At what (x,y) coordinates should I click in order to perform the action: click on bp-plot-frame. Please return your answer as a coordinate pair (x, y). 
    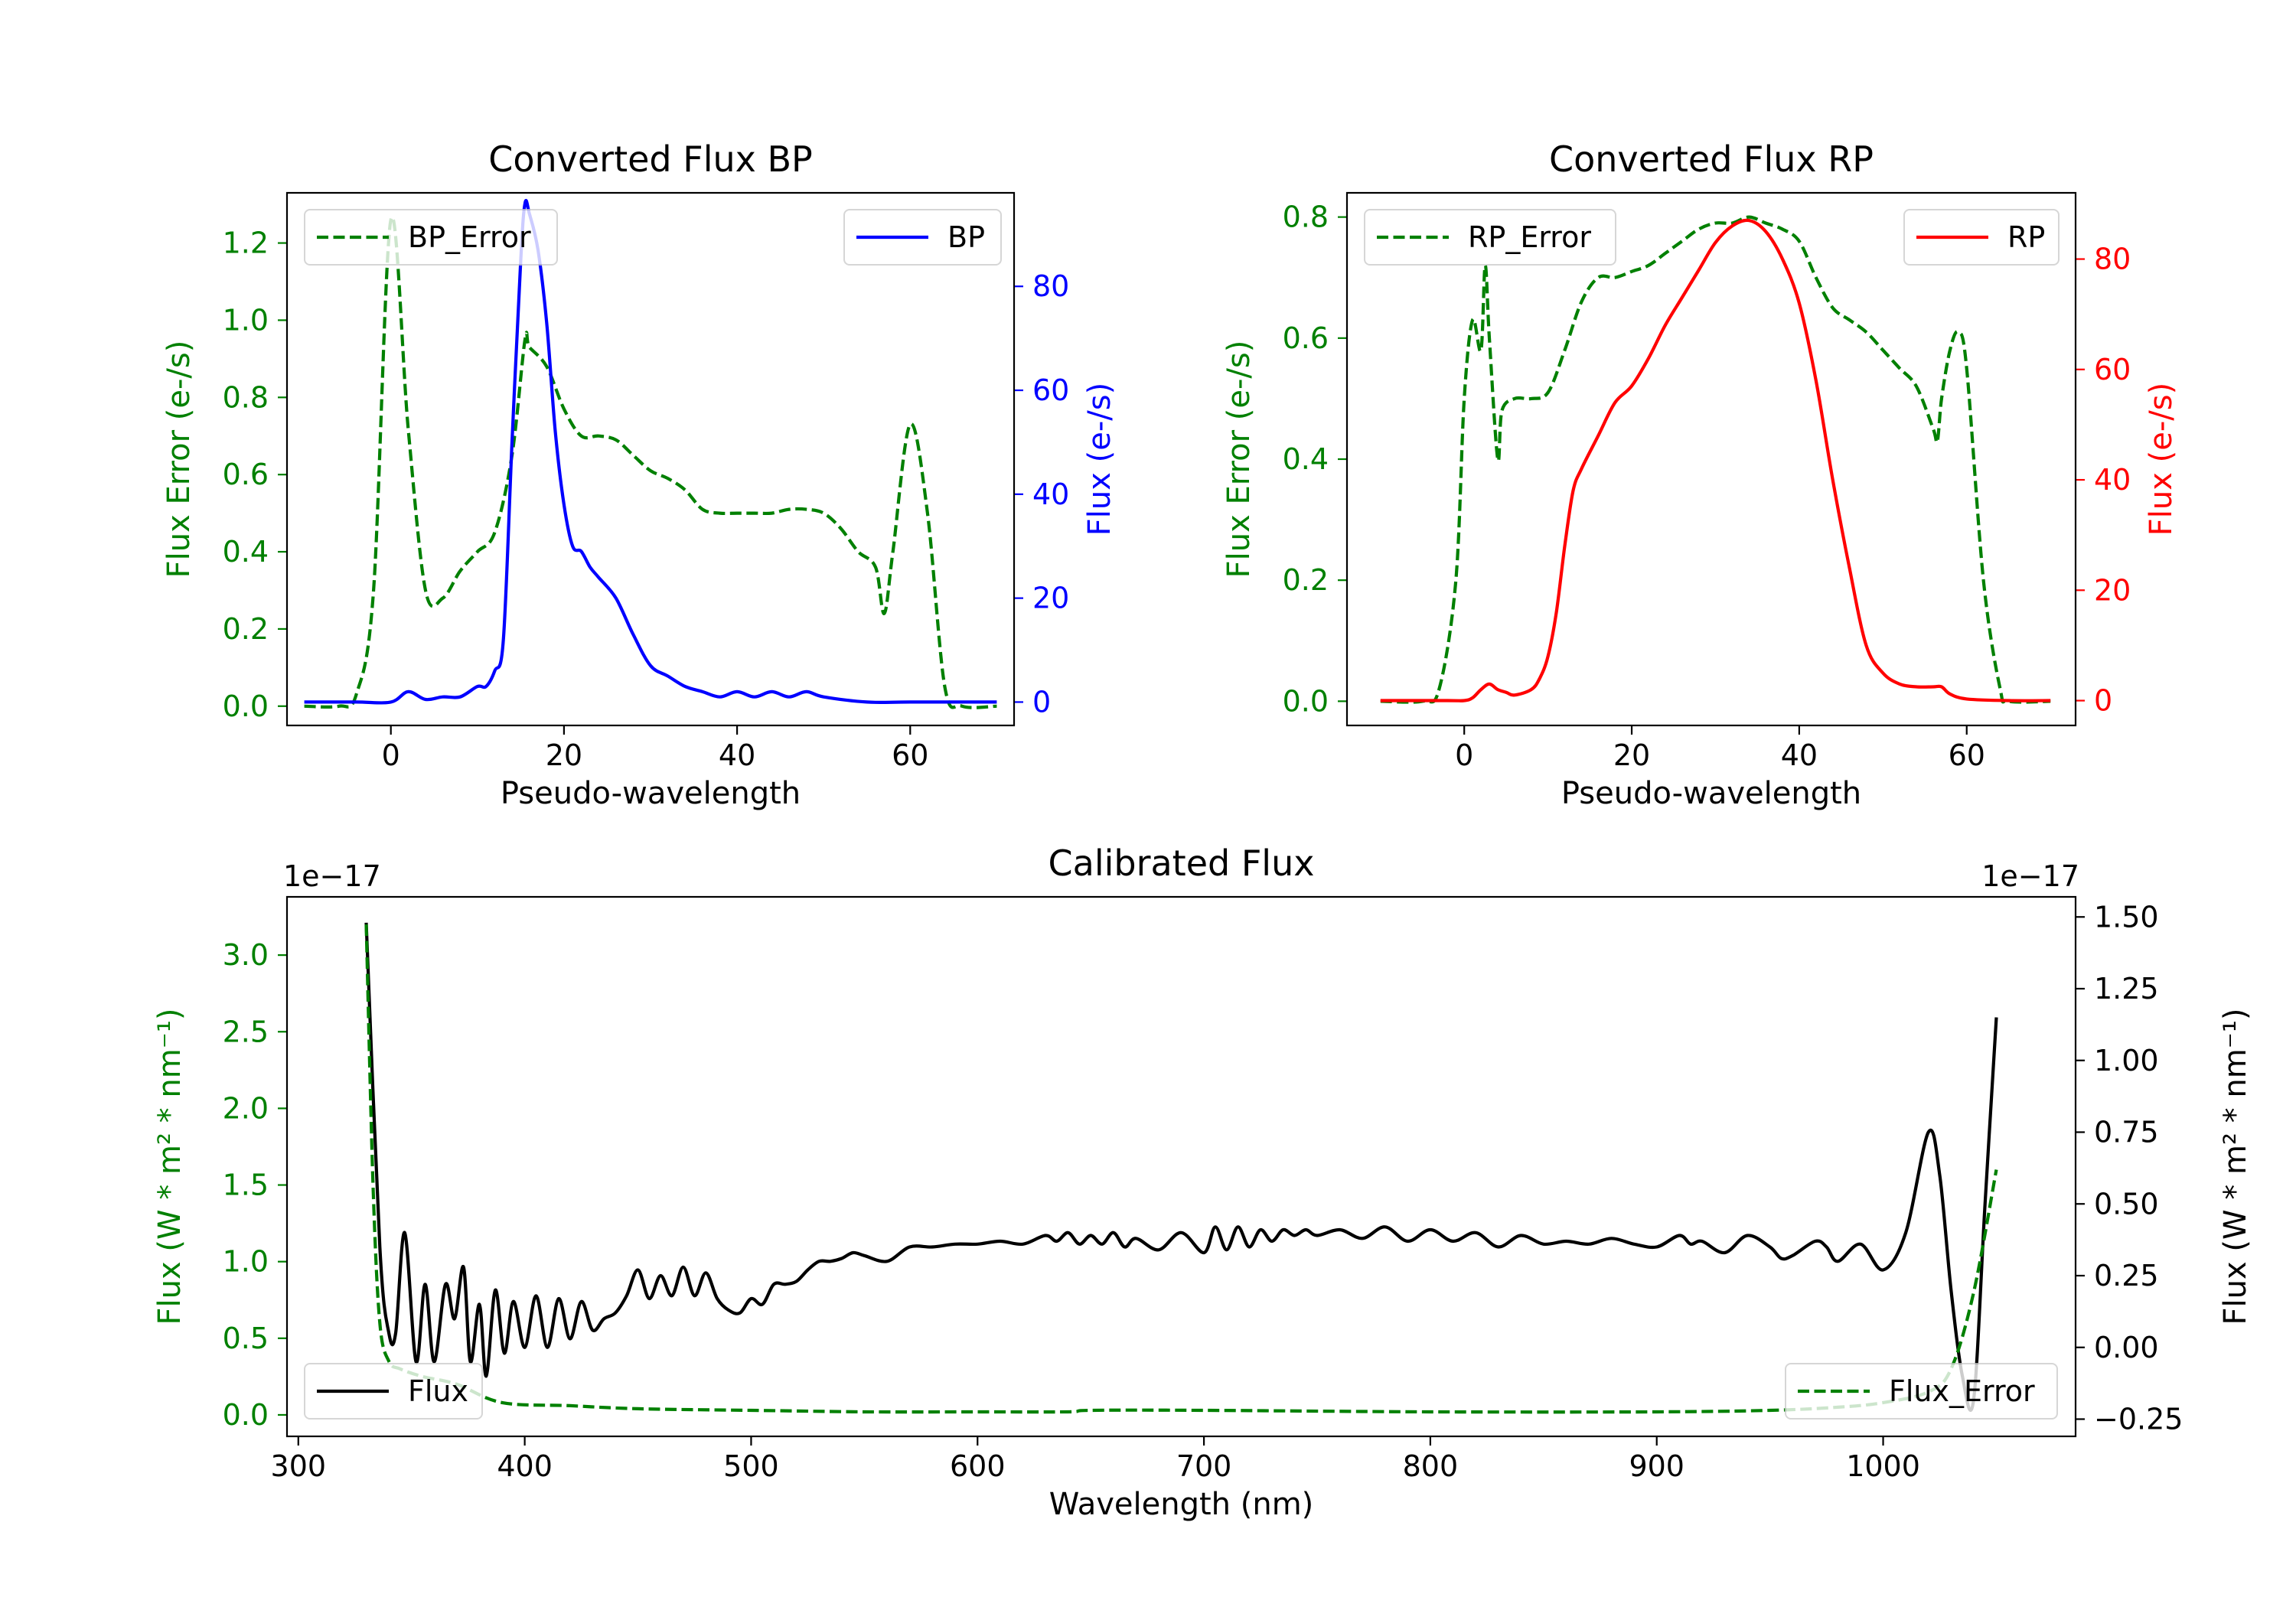
    Looking at the image, I should click on (650, 459).